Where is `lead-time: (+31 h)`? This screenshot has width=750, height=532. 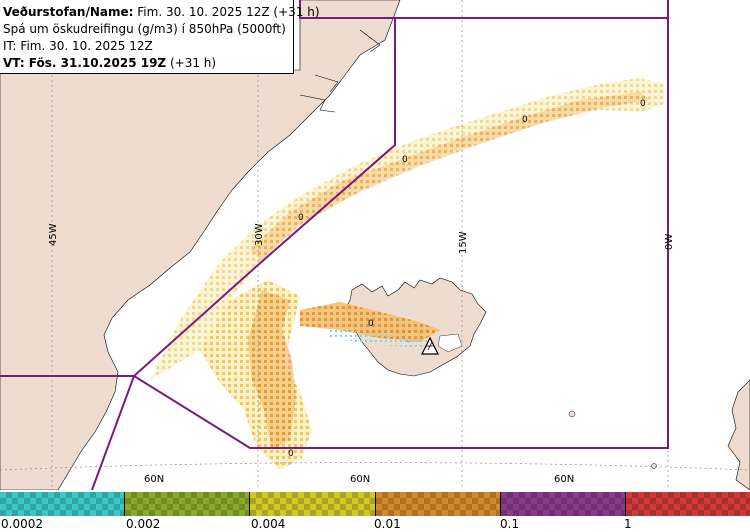 lead-time: (+31 h) is located at coordinates (193, 63).